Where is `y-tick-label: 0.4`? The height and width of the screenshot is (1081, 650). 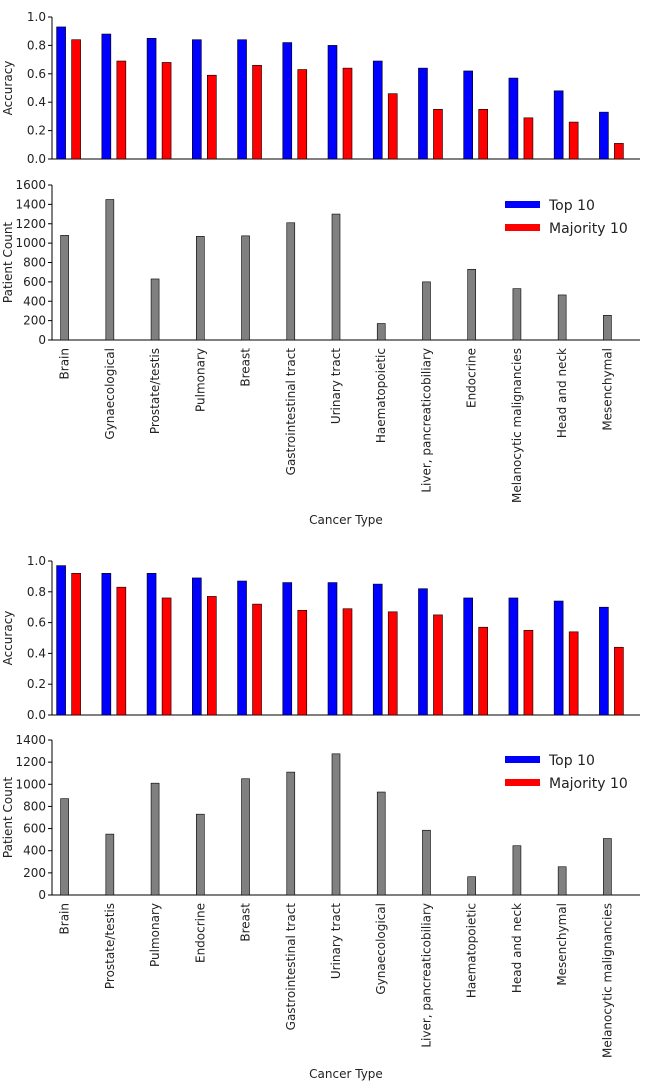
y-tick-label: 0.4 is located at coordinates (36, 102).